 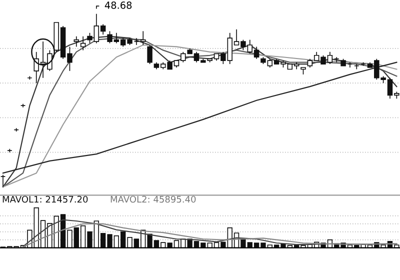 What do you see at coordinates (118, 5) in the screenshot?
I see `text: 48.68` at bounding box center [118, 5].